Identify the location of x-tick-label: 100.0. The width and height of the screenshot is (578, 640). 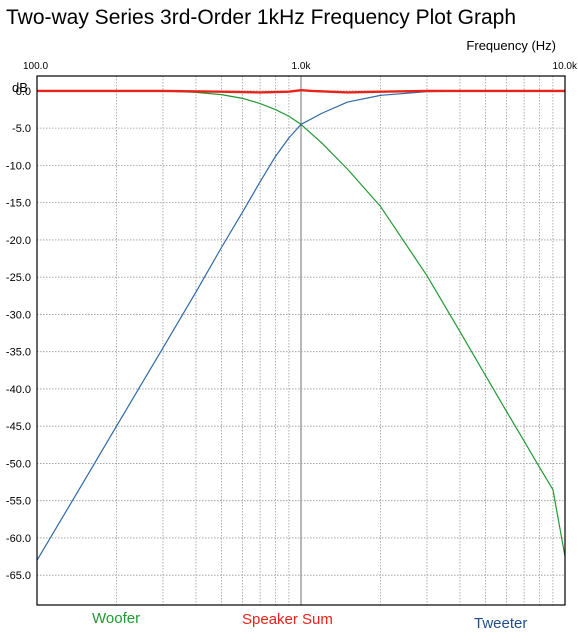
(35, 66).